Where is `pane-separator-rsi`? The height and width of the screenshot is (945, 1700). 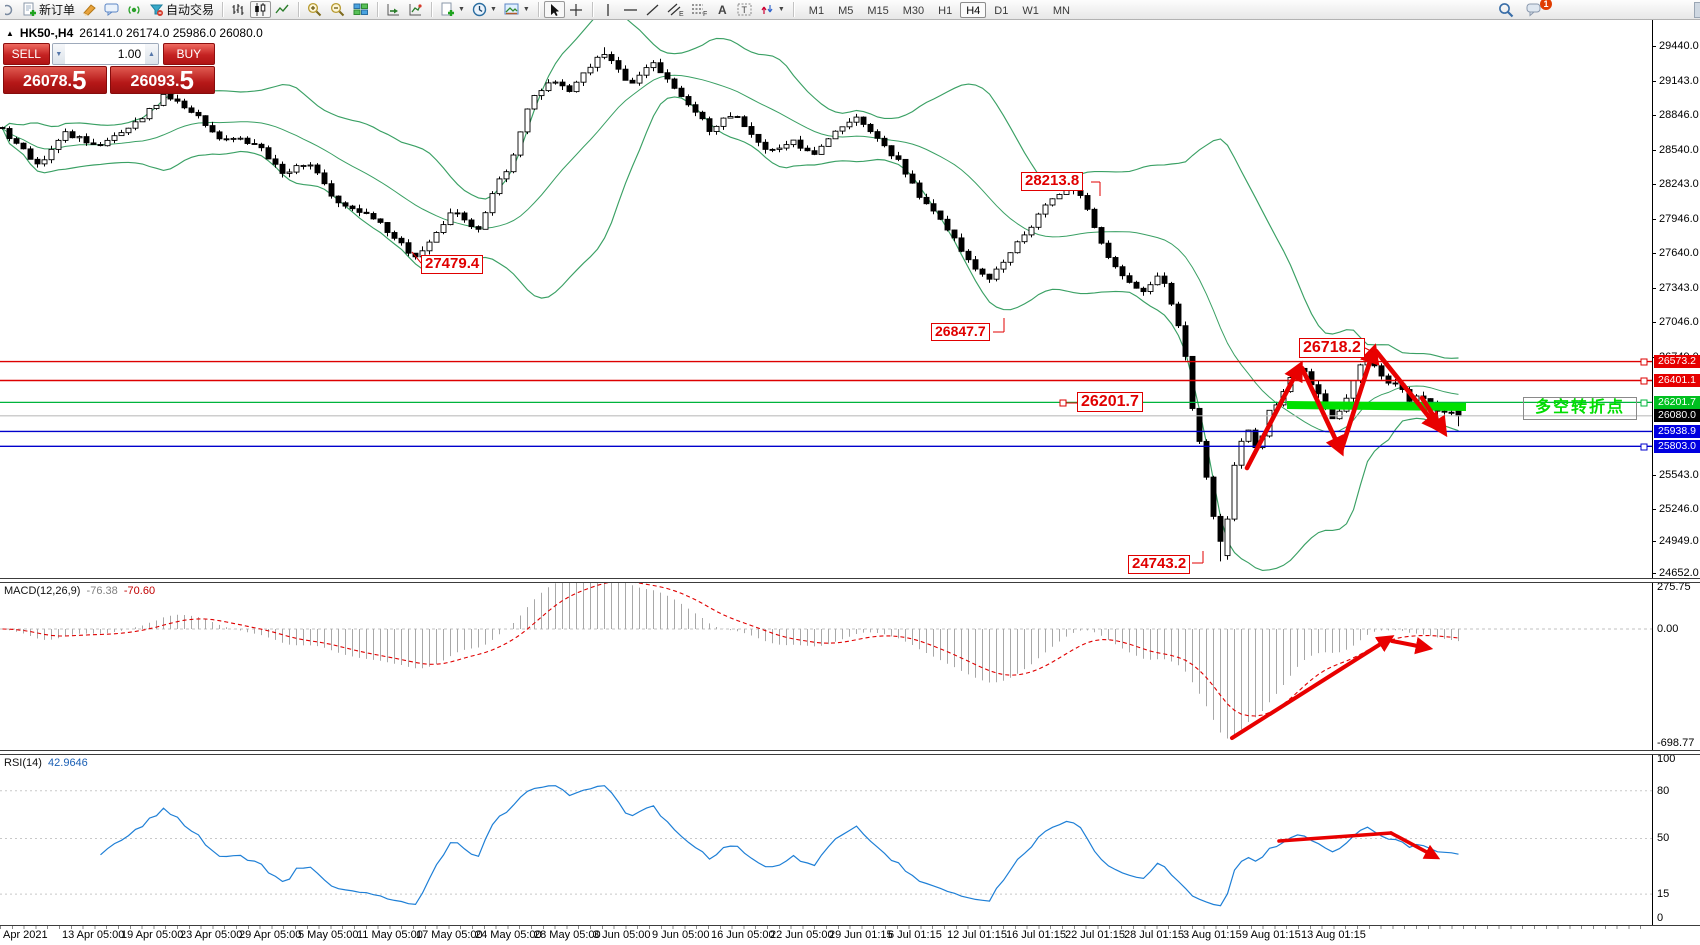
pane-separator-rsi is located at coordinates (850, 752).